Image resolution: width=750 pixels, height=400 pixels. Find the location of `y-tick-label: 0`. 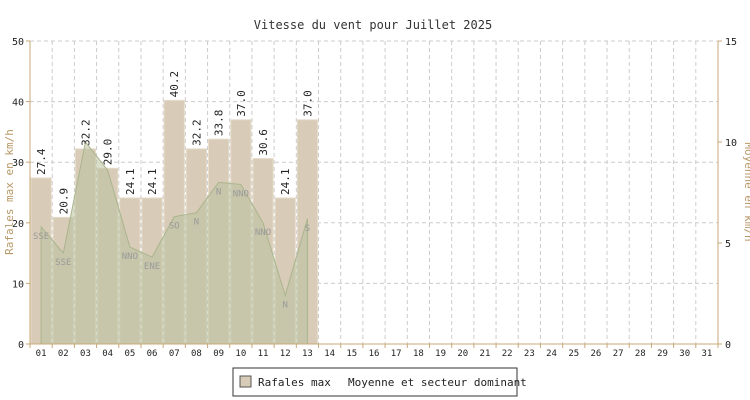

y-tick-label: 0 is located at coordinates (21, 345).